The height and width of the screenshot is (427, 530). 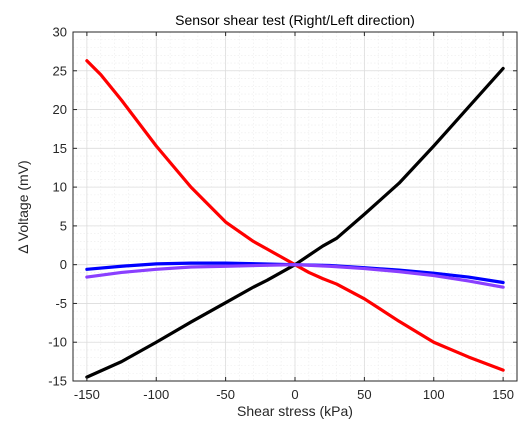 What do you see at coordinates (156, 394) in the screenshot?
I see `x-tick-label: -100` at bounding box center [156, 394].